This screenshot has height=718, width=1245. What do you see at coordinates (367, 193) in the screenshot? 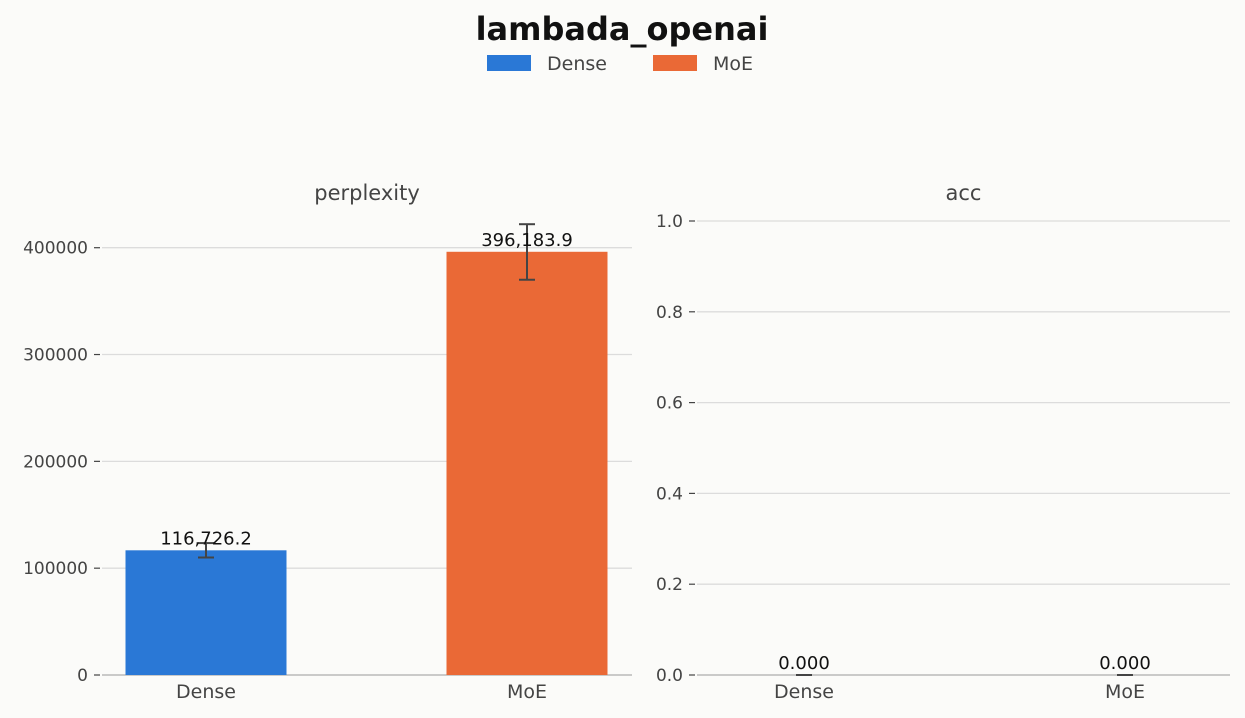
I see `panel-title: perplexity` at bounding box center [367, 193].